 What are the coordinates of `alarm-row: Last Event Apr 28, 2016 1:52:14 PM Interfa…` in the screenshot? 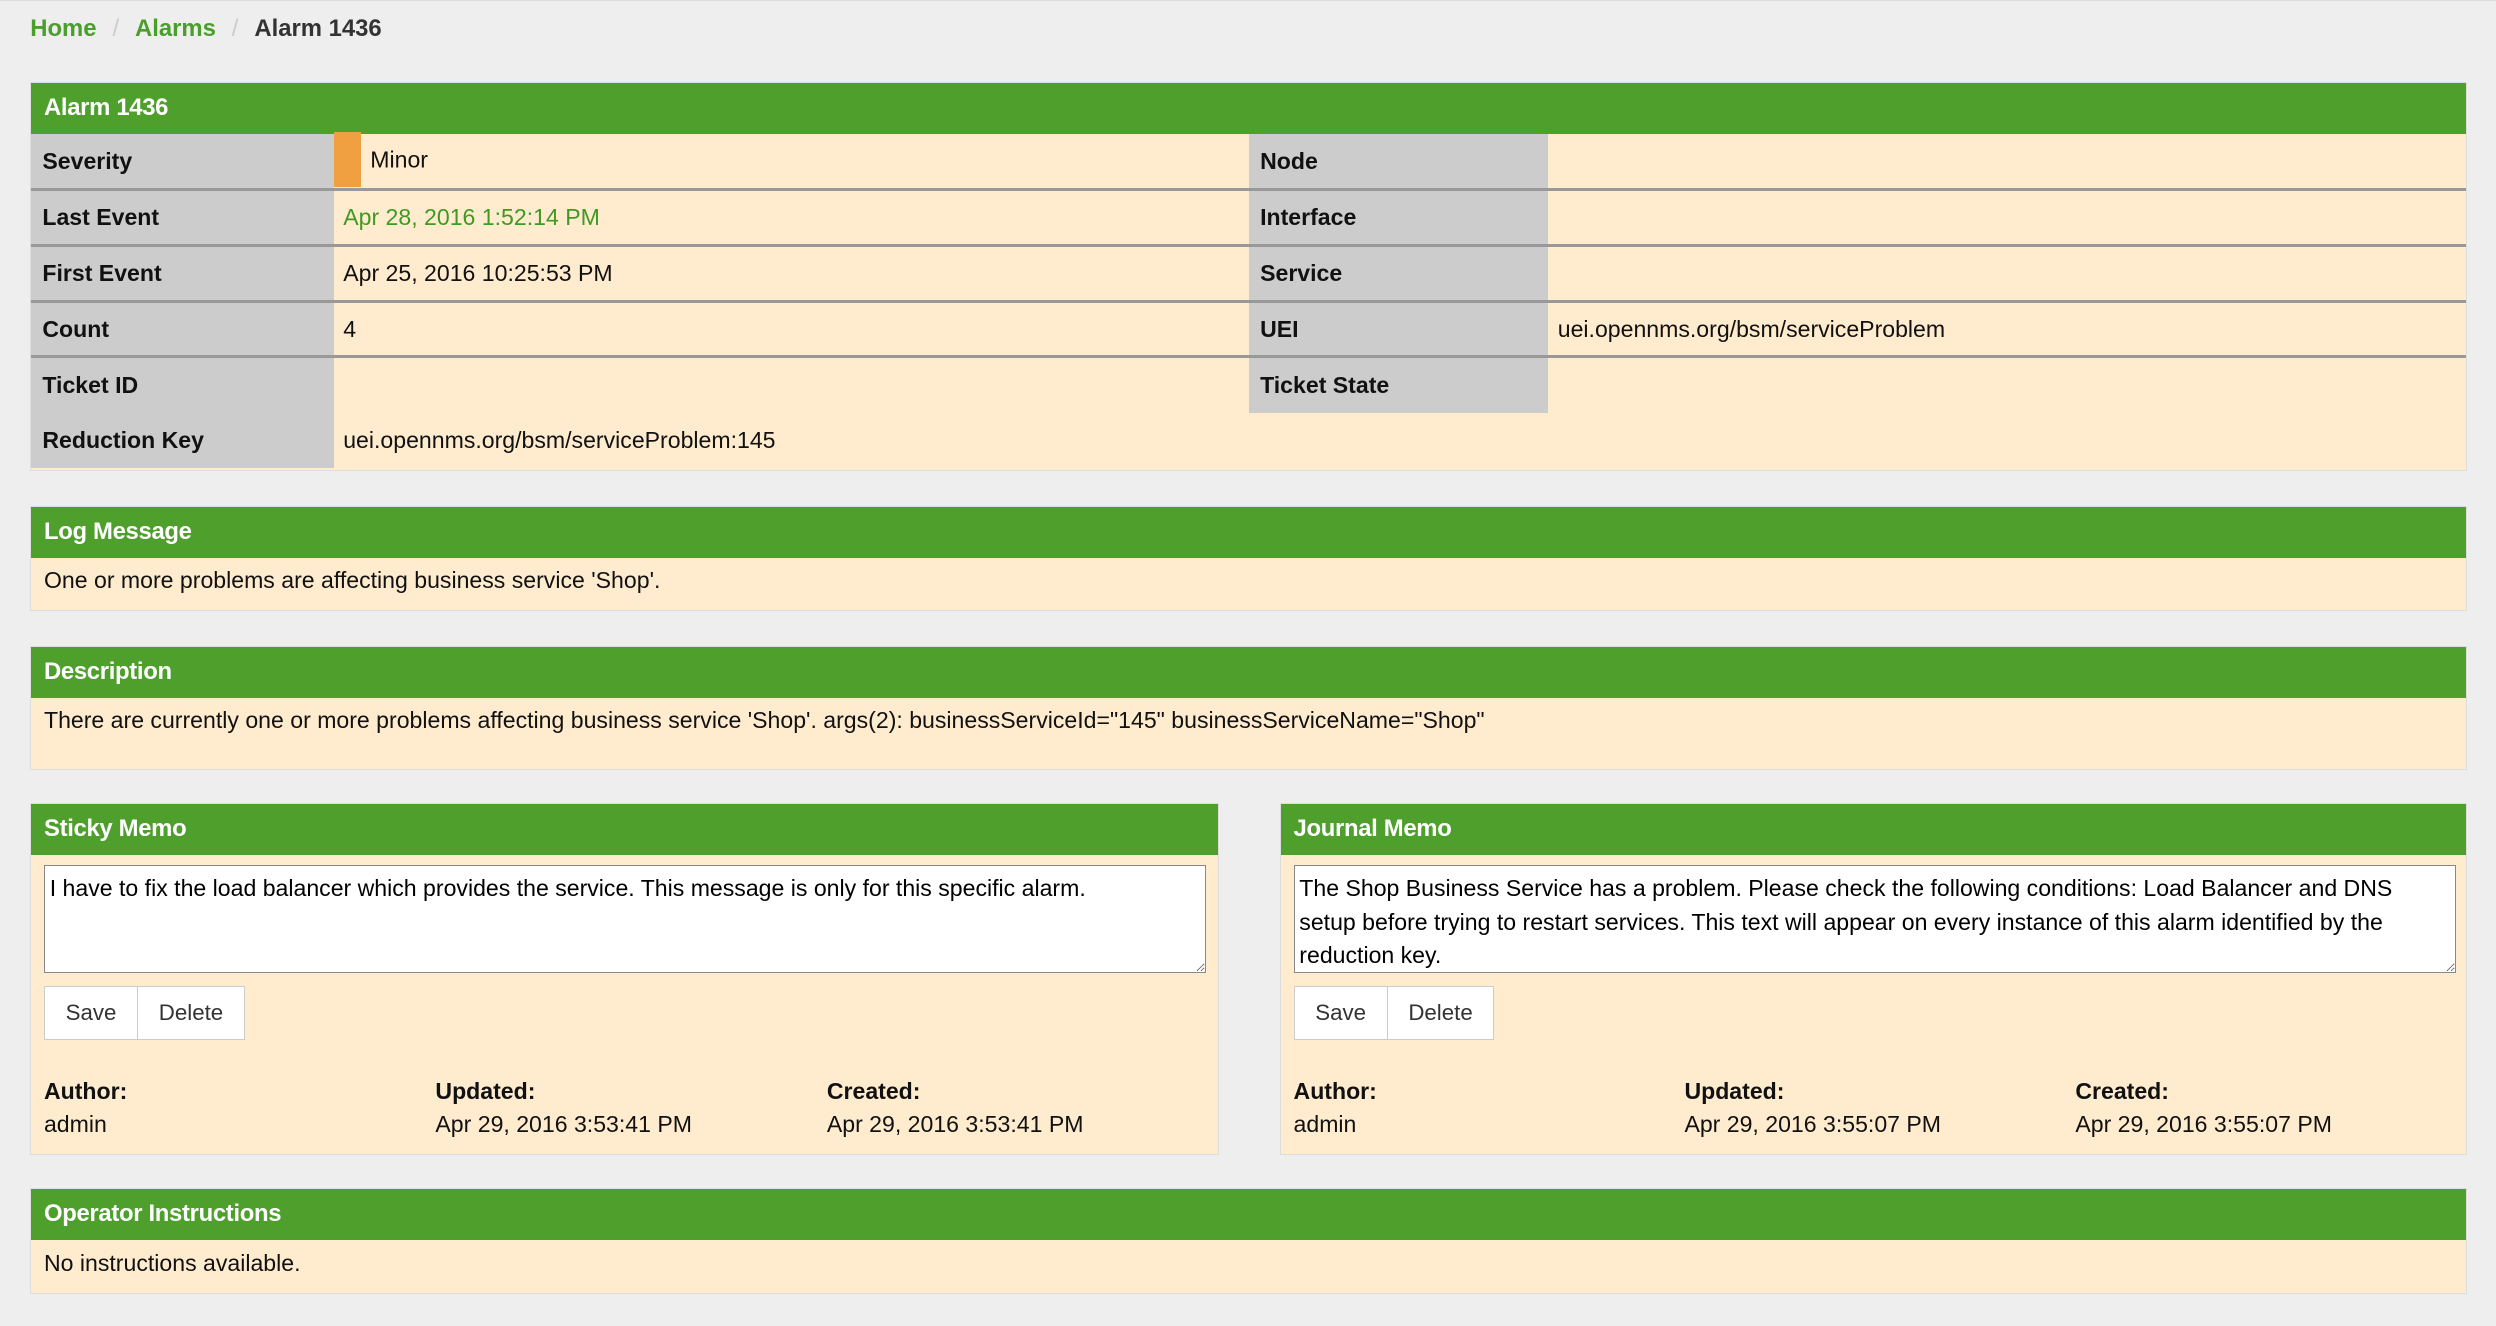 It's located at (1249, 218).